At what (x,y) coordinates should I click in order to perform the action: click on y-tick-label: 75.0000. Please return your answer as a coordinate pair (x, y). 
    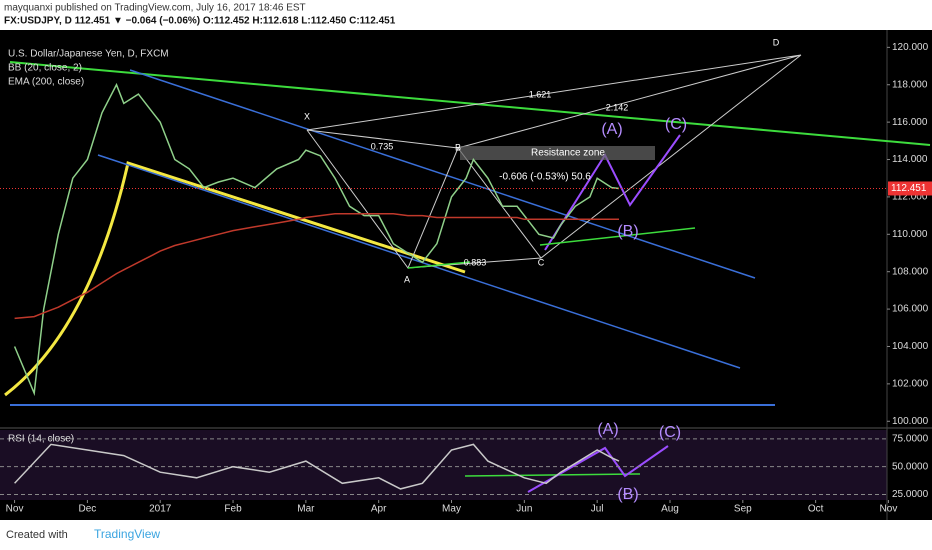
    Looking at the image, I should click on (910, 439).